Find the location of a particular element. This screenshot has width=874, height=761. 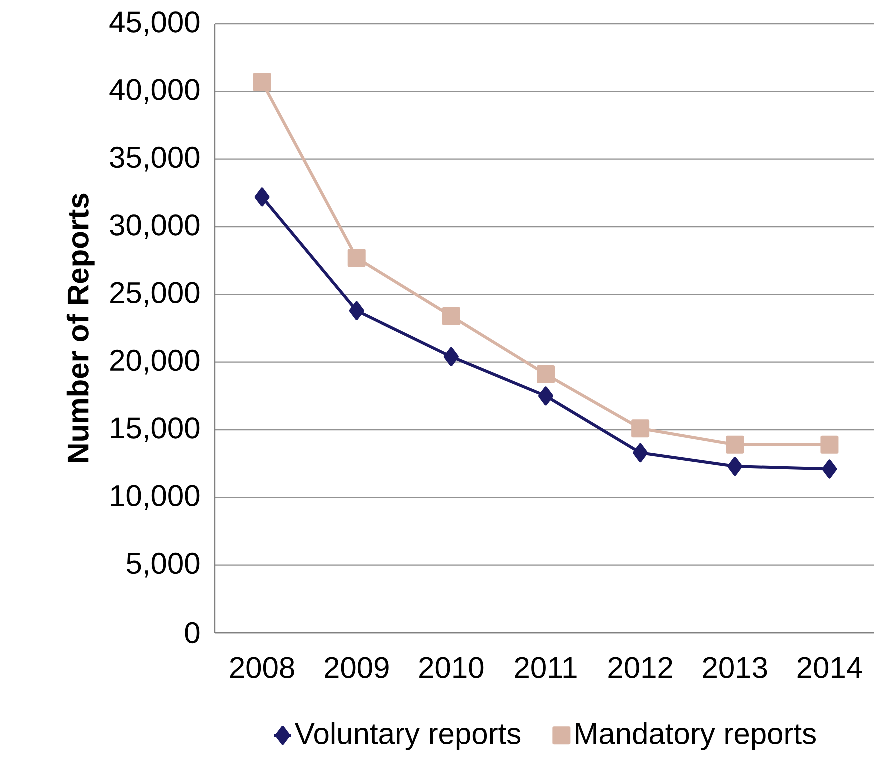

y-tick-label: 5,000 is located at coordinates (163, 565).